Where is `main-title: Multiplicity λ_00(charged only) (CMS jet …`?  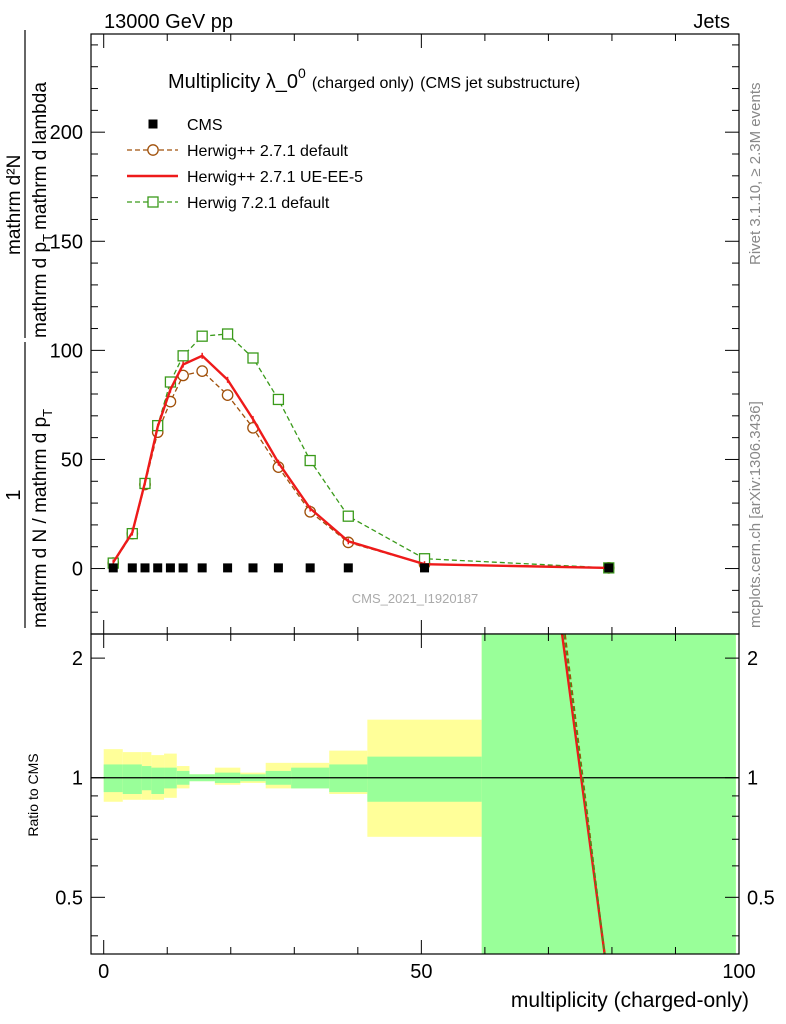
main-title: Multiplicity λ_00(charged only) (CMS jet … is located at coordinates (374, 79).